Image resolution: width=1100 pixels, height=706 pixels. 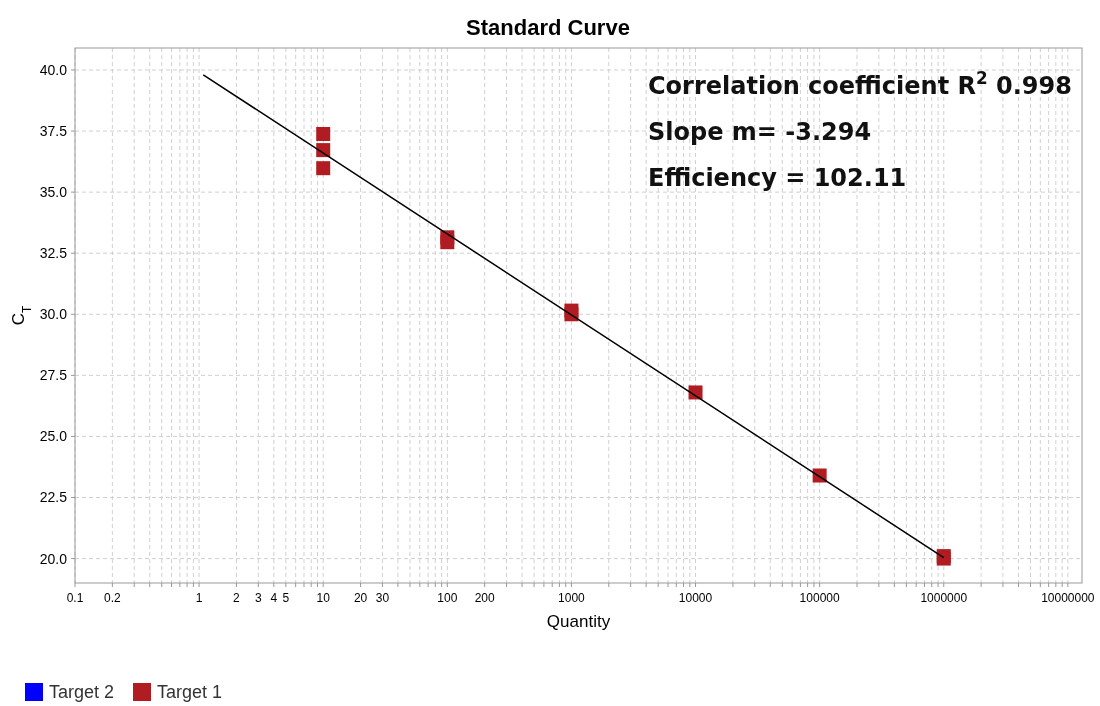 What do you see at coordinates (53, 497) in the screenshot?
I see `y-tick-label: 22.5` at bounding box center [53, 497].